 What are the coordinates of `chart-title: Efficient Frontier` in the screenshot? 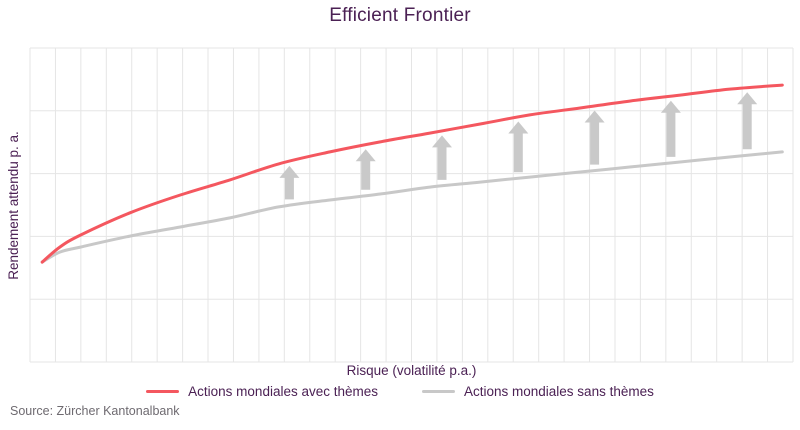 It's located at (400, 15).